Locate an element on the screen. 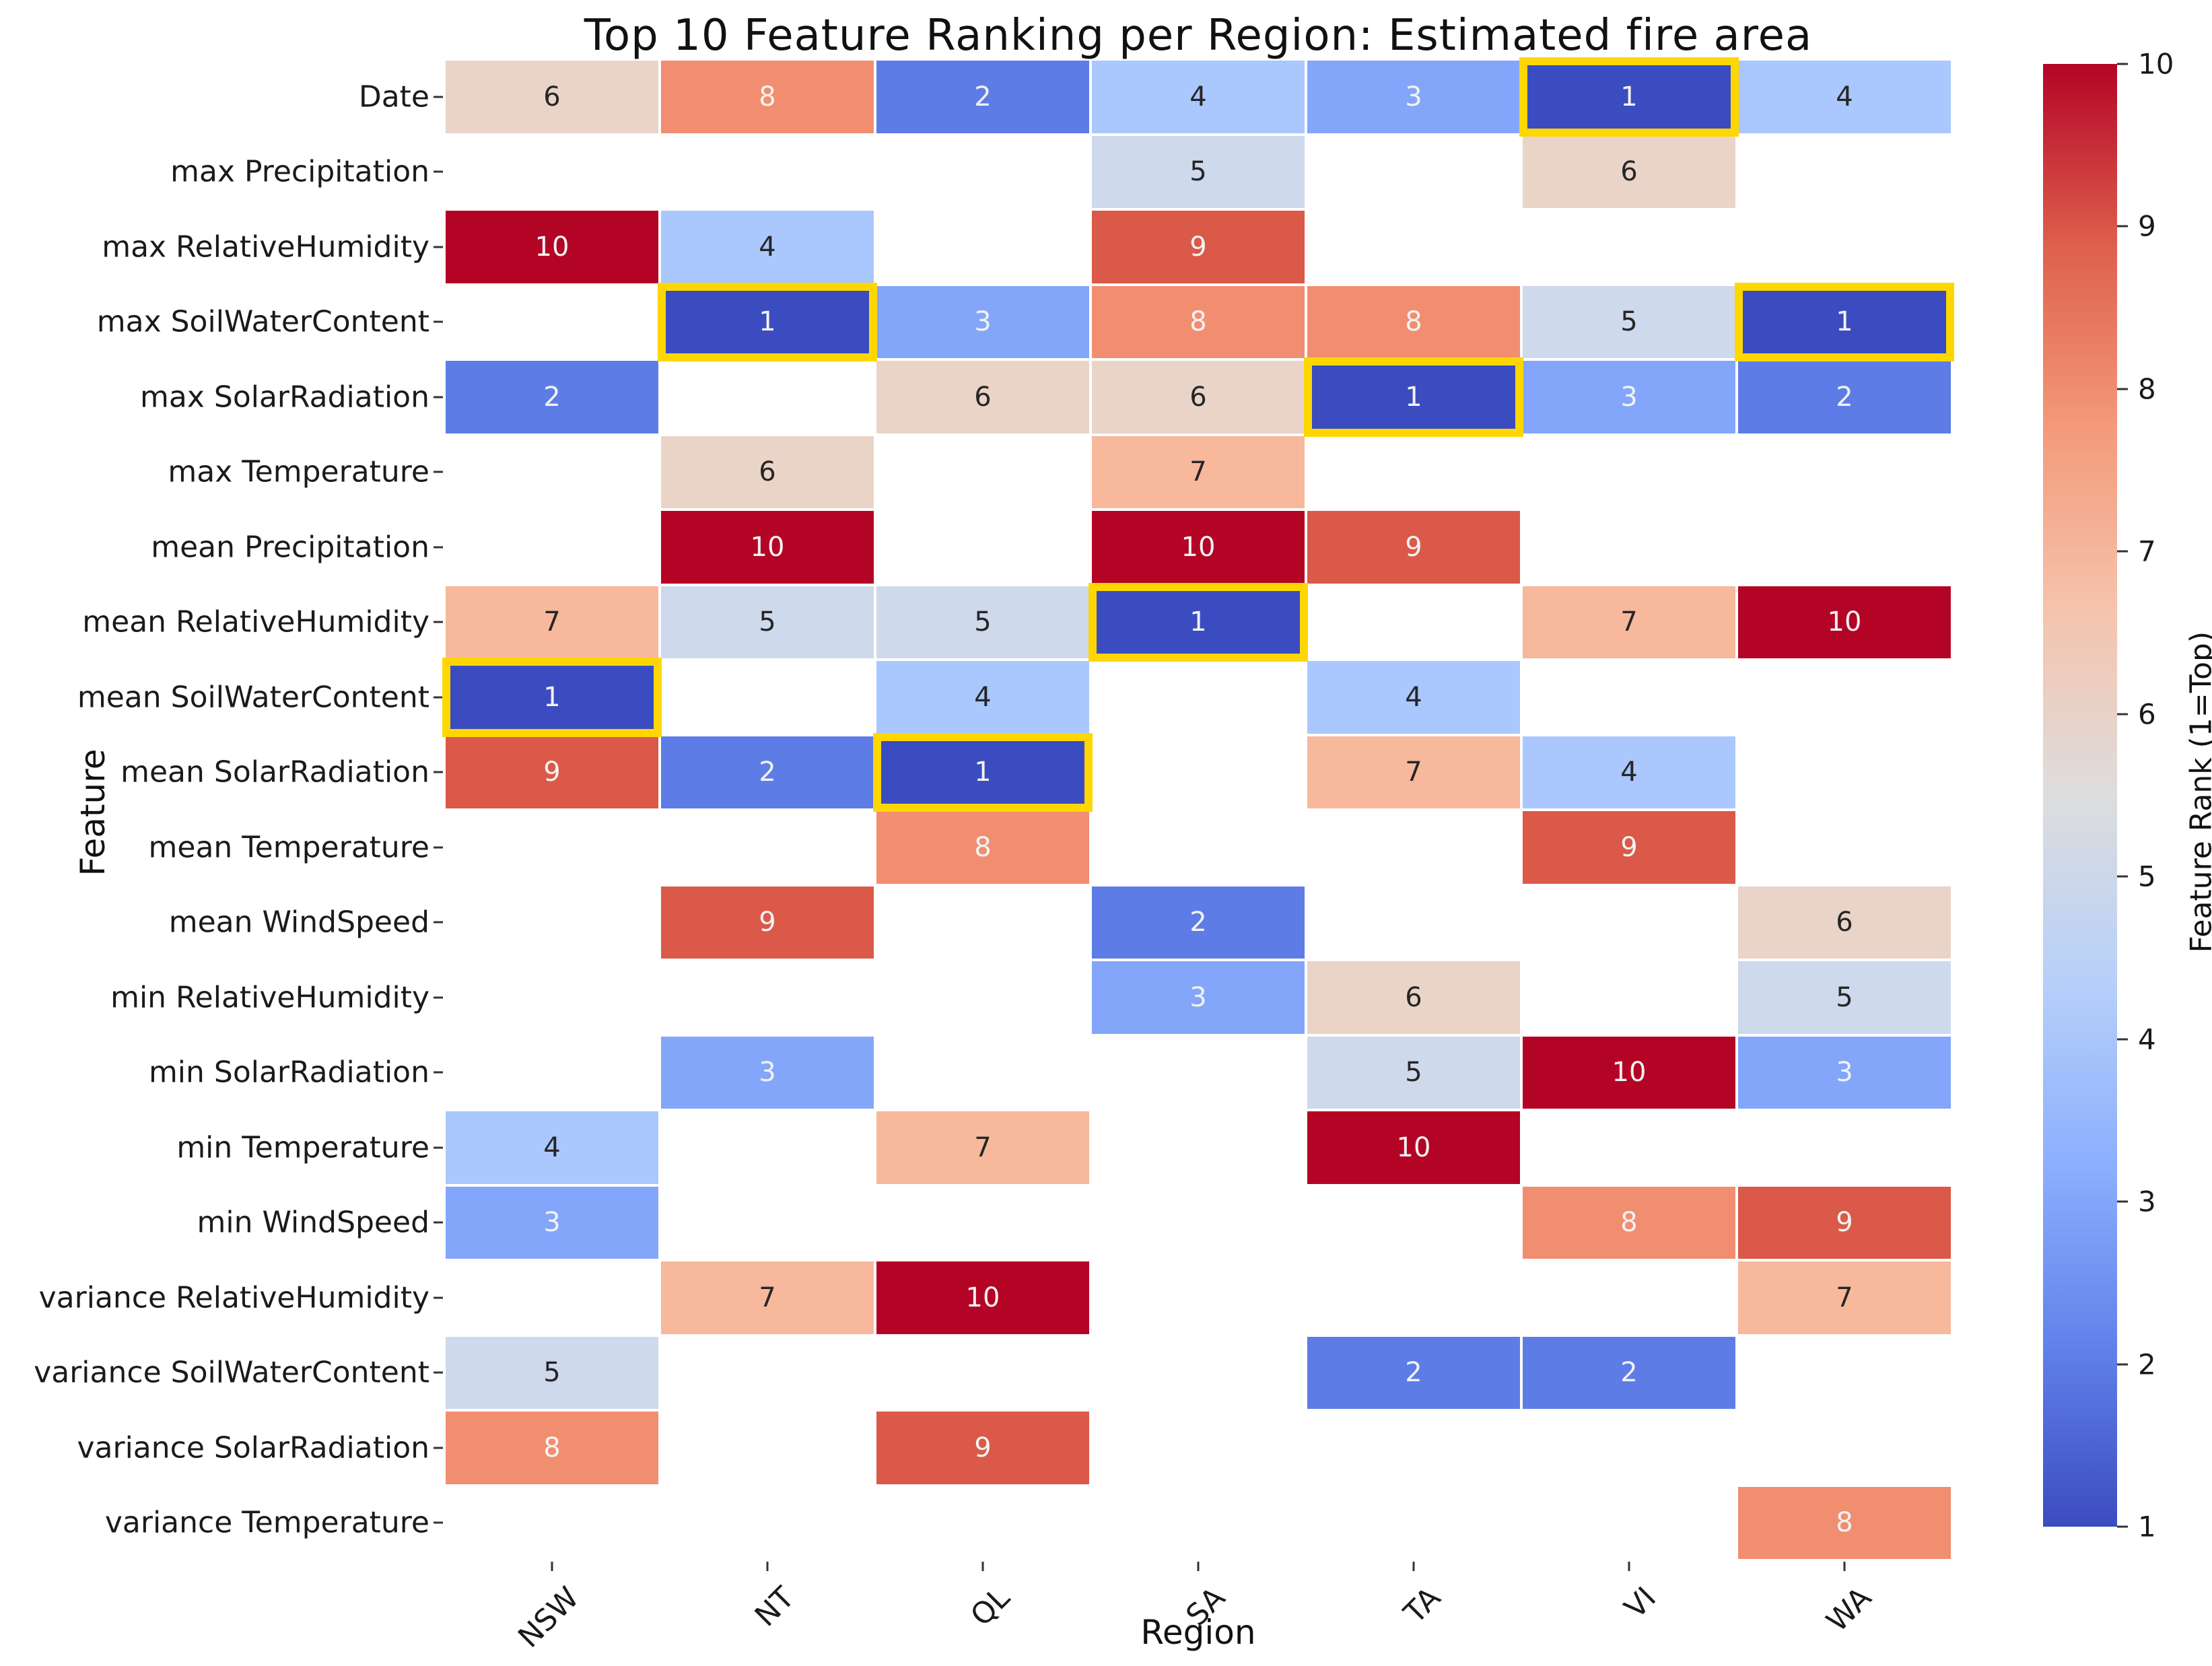  y-tick-label: mean WindSpeed is located at coordinates (298, 922).